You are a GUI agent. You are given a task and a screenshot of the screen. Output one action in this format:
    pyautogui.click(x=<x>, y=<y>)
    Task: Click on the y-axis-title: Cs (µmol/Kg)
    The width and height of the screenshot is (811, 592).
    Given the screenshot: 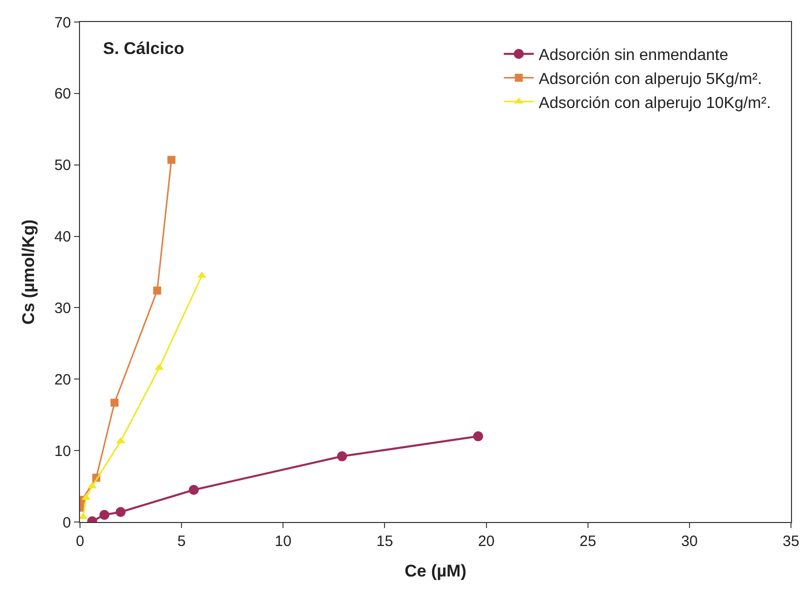 What is the action you would take?
    pyautogui.click(x=28, y=272)
    